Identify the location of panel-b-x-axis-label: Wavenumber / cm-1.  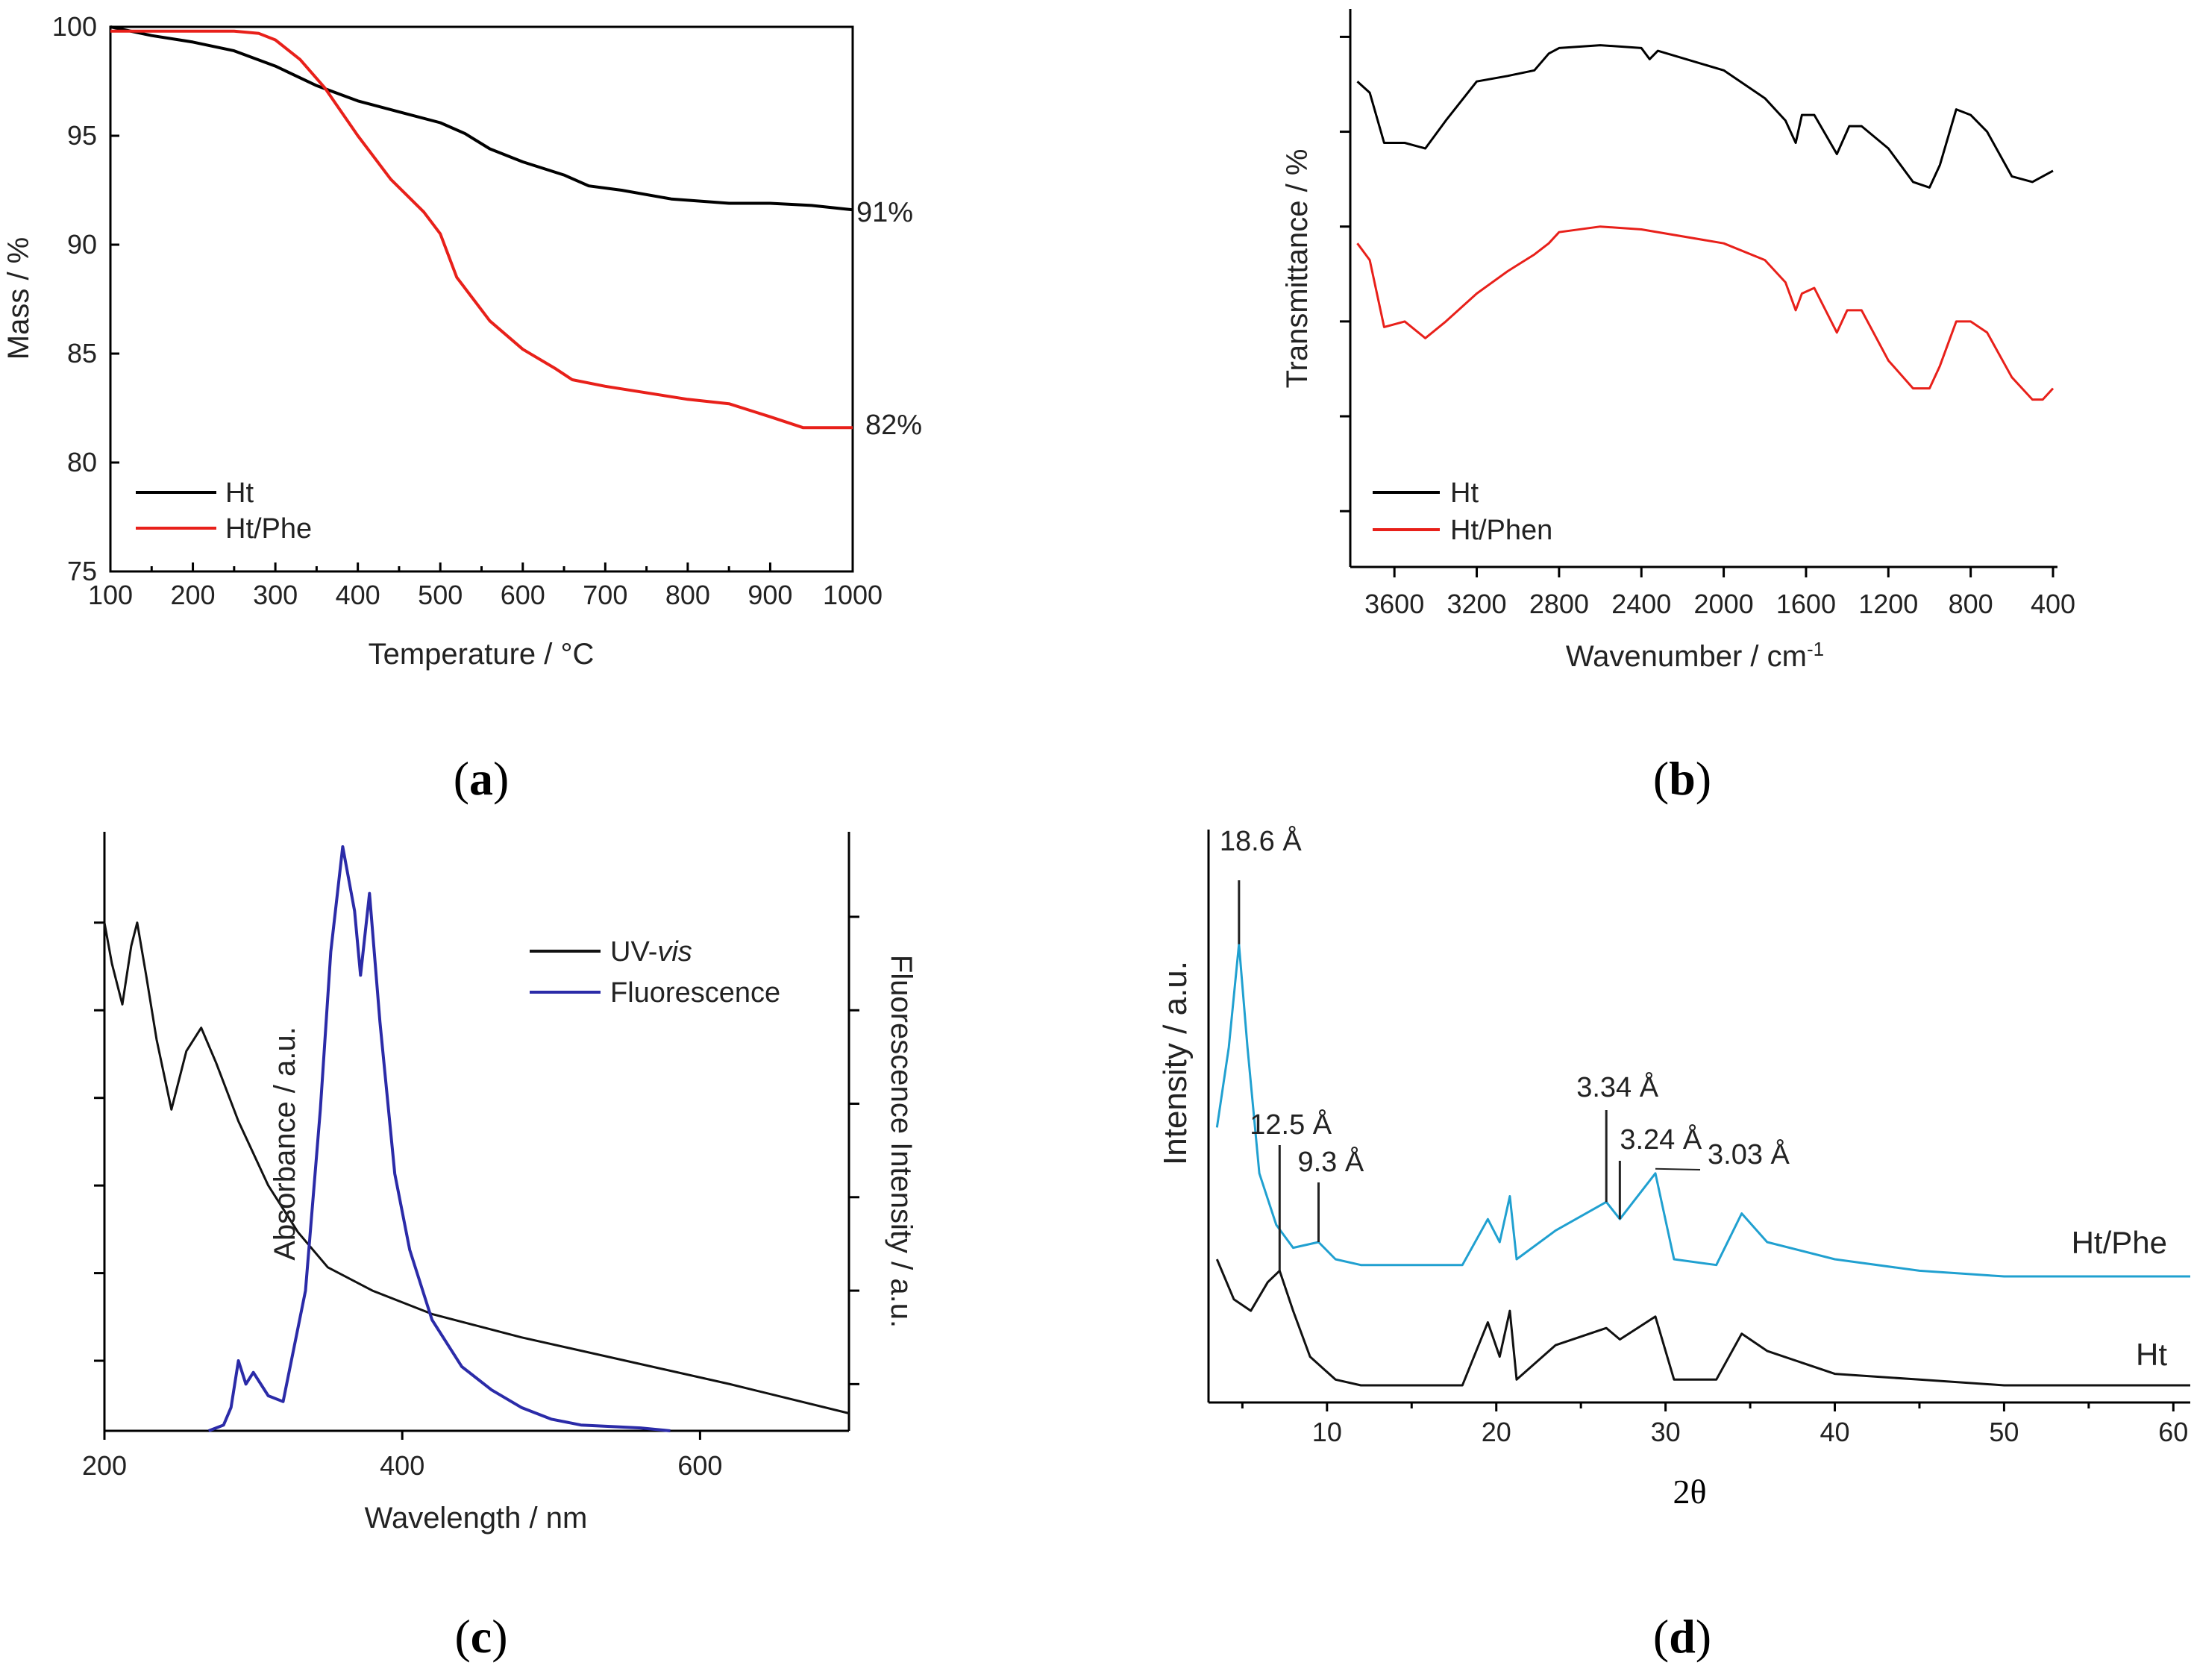
(1695, 655).